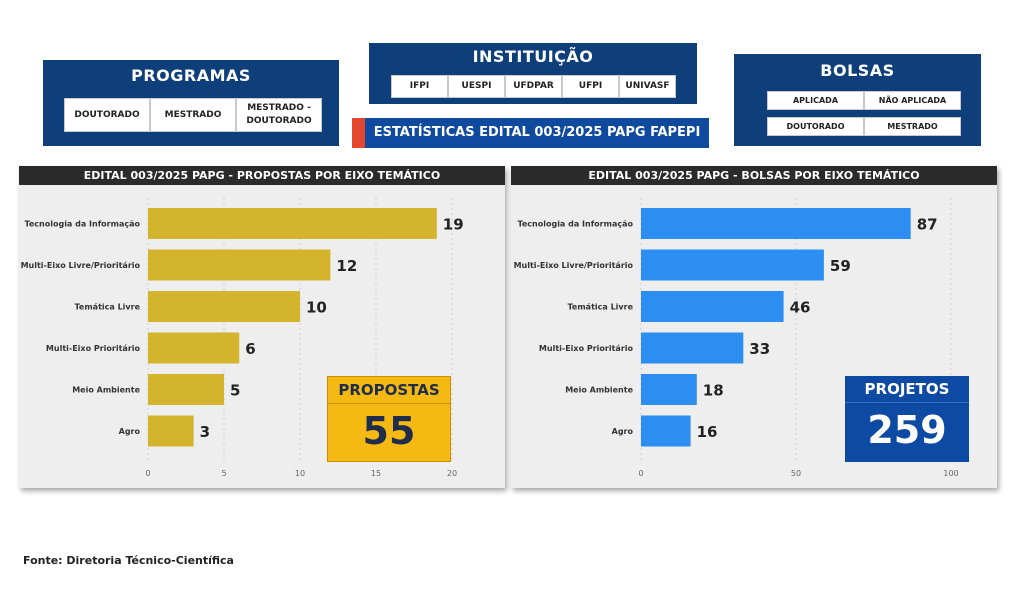  Describe the element at coordinates (452, 473) in the screenshot. I see `x-tick-label: 20` at that location.